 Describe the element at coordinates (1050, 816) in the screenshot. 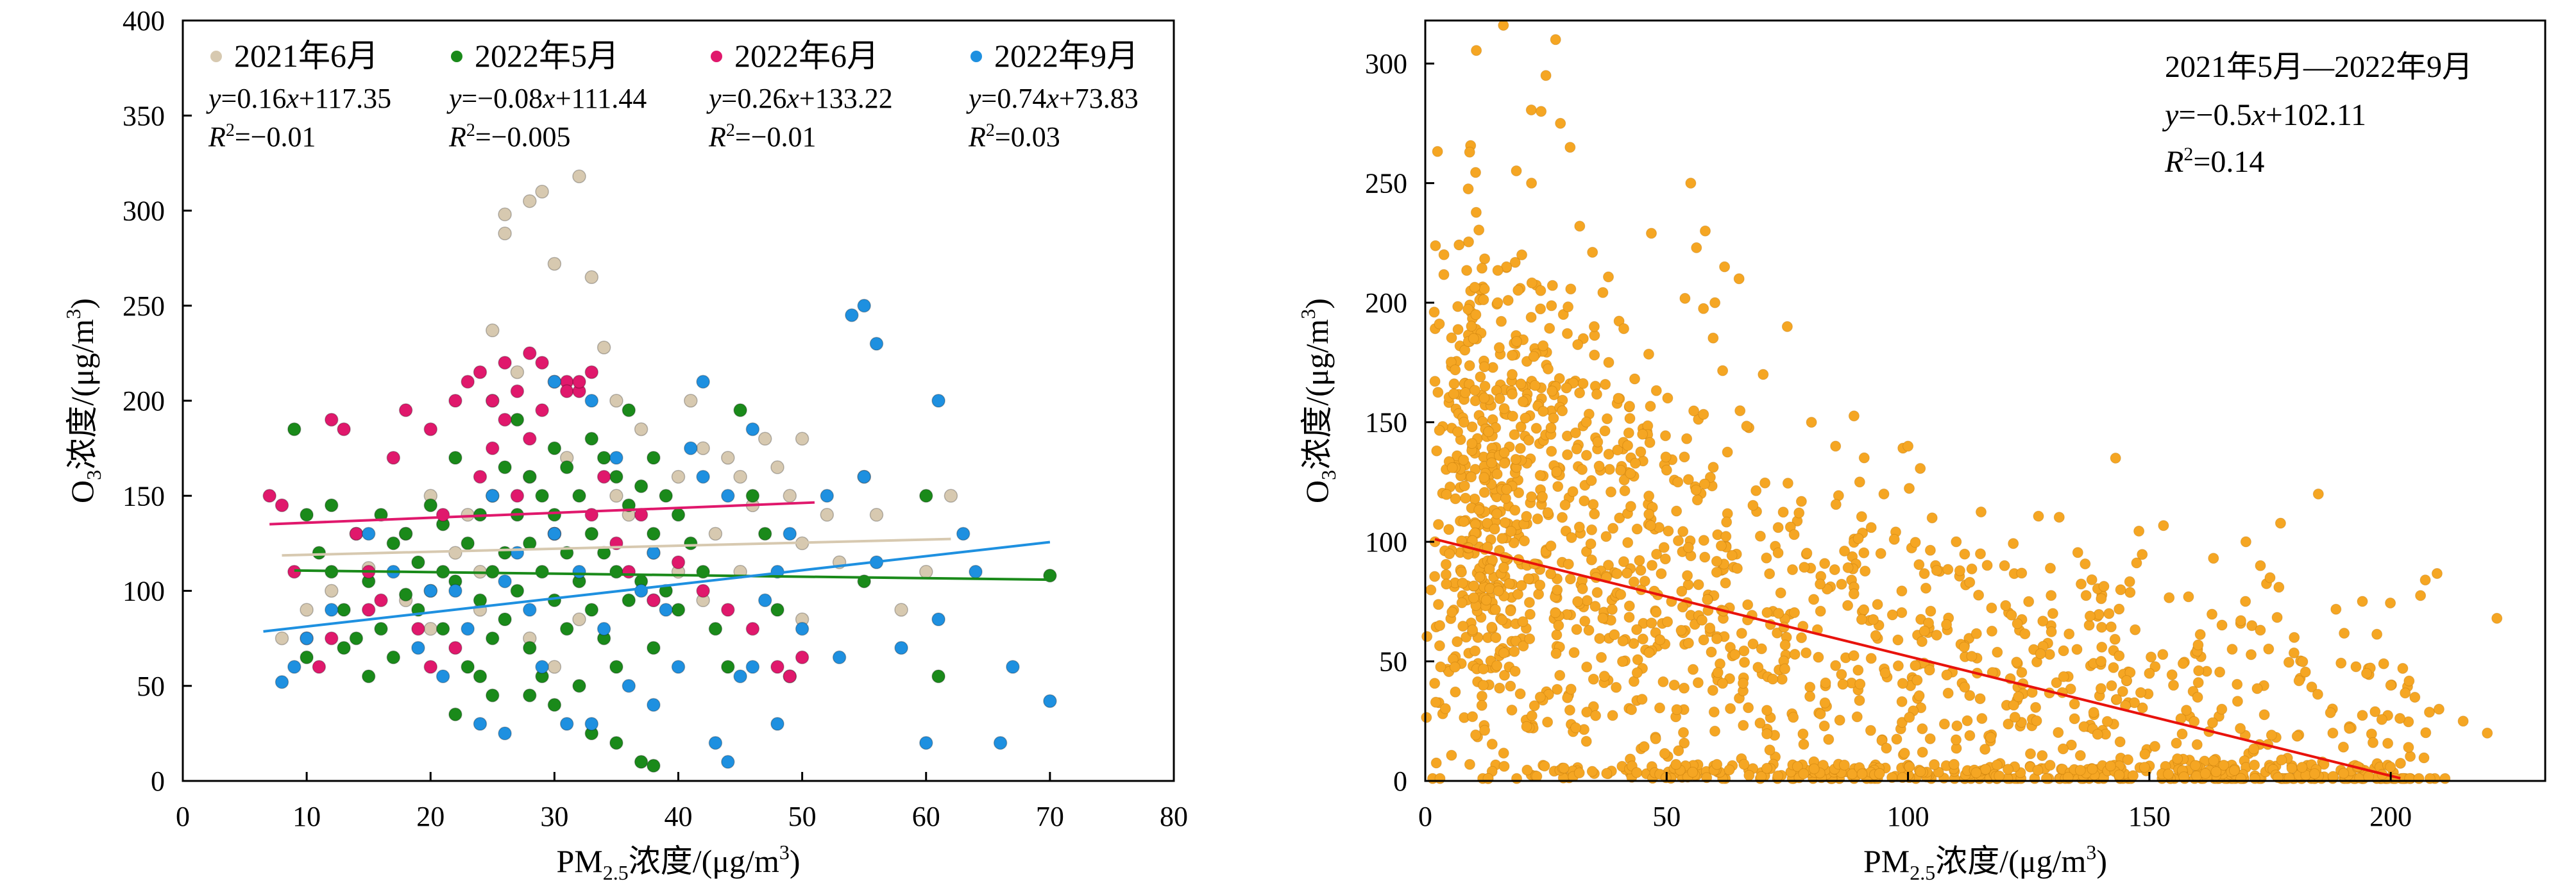

I see `x-tick-label: 70` at that location.